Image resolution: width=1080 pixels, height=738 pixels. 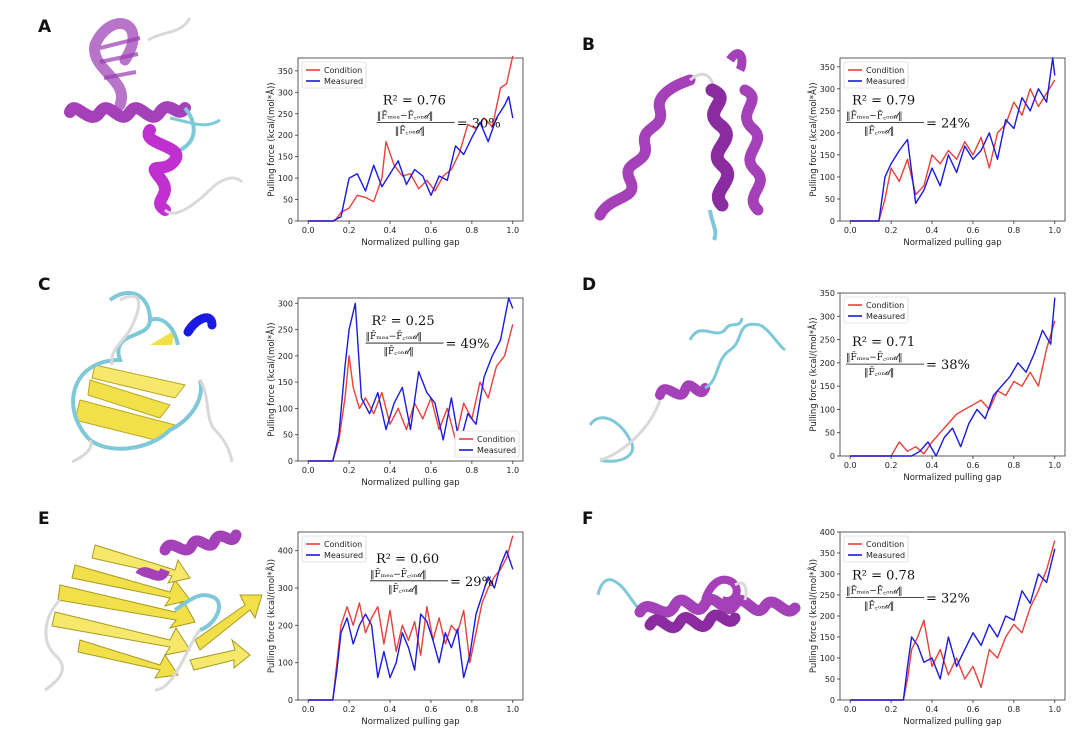 What do you see at coordinates (152, 377) in the screenshot?
I see `protein-structure-c` at bounding box center [152, 377].